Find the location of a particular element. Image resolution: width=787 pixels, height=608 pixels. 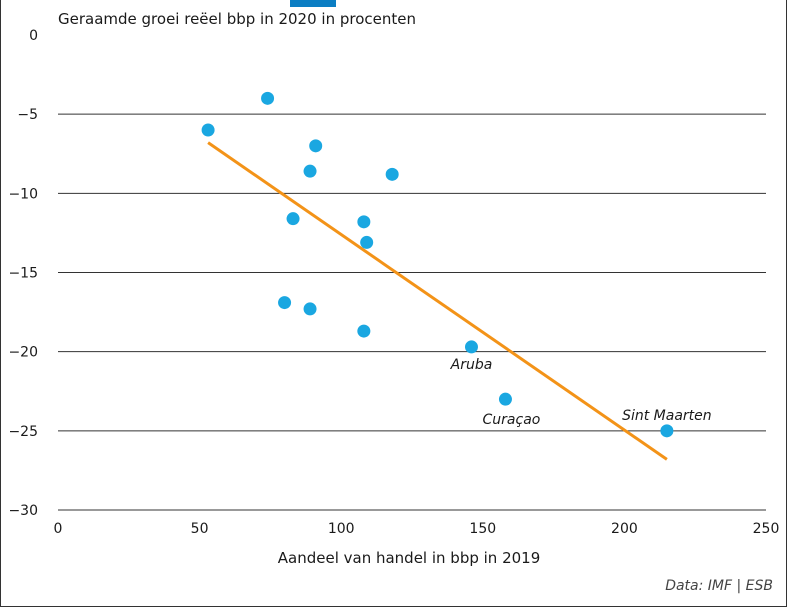

y-tick-label: −20 is located at coordinates (23, 353).